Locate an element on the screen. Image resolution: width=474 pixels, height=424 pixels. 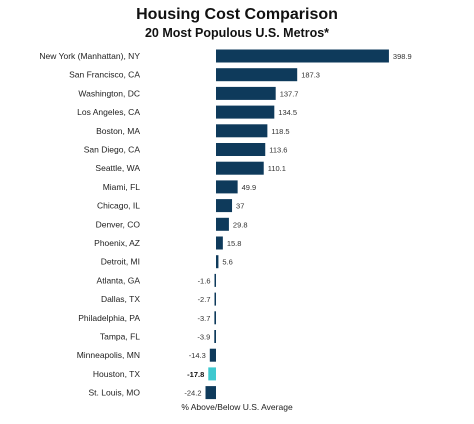
value-label: 49.9 is located at coordinates (249, 187).